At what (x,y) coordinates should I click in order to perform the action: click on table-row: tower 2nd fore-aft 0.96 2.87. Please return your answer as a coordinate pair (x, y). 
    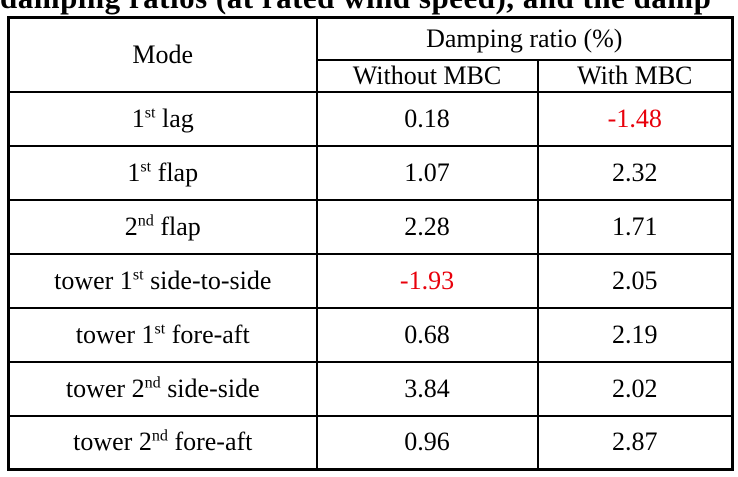
    Looking at the image, I should click on (370, 442).